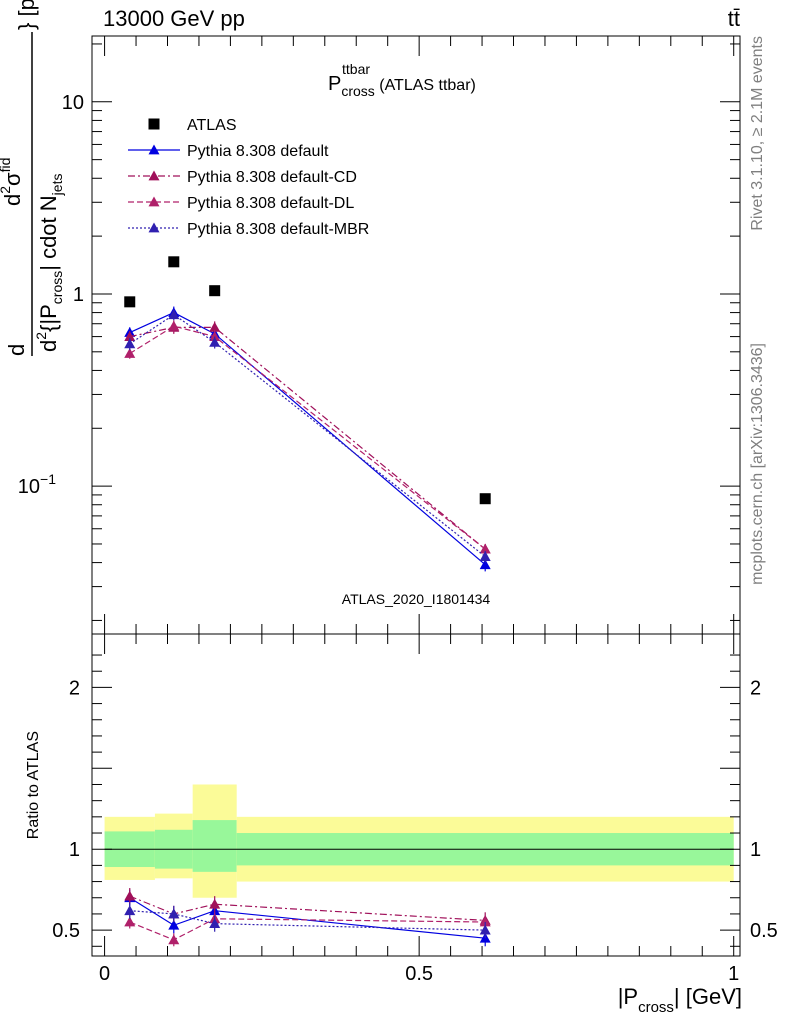 This screenshot has height=1024, width=786. I want to click on legend-label: Pythia 8.308 default-MBR, so click(278, 229).